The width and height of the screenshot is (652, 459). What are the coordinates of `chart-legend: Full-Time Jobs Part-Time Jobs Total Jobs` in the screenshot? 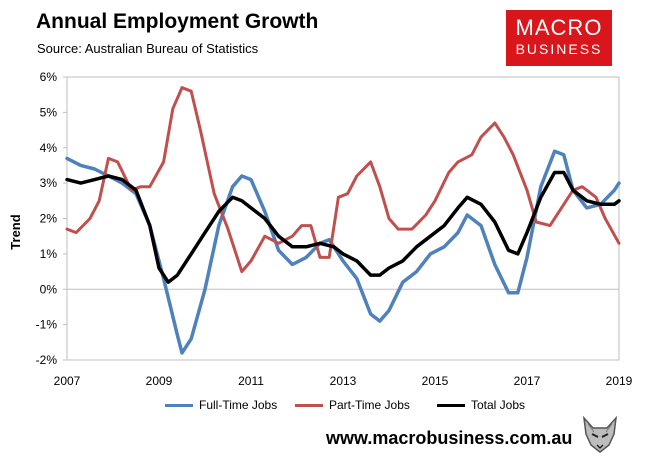 It's located at (326, 407).